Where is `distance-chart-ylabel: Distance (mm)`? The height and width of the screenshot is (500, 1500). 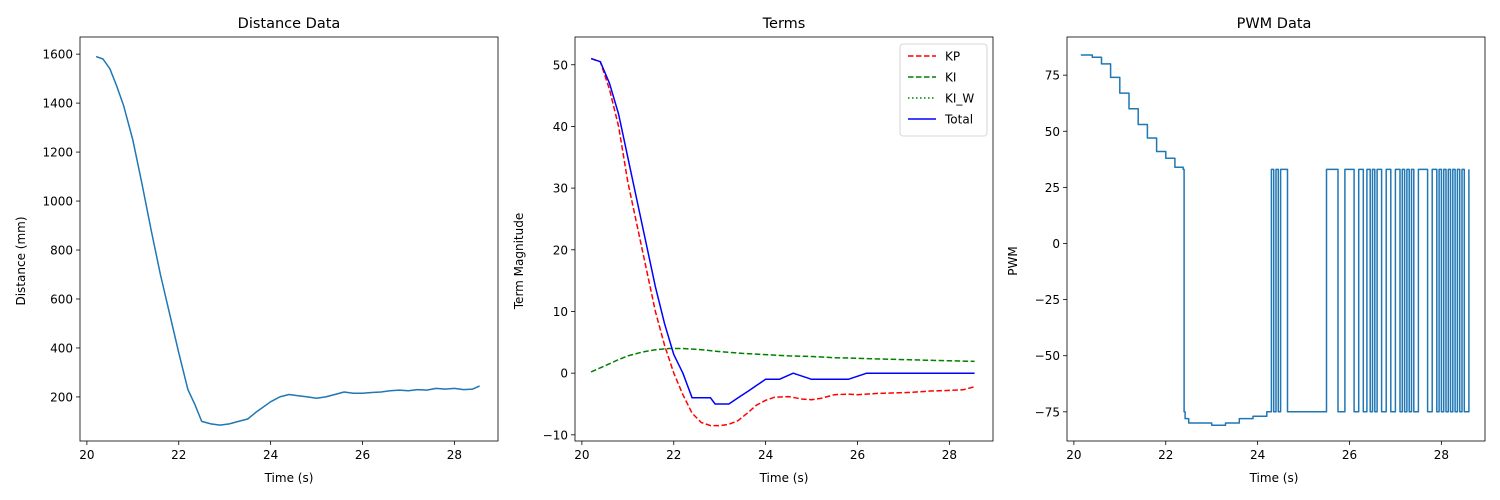
distance-chart-ylabel: Distance (mm) is located at coordinates (21, 260).